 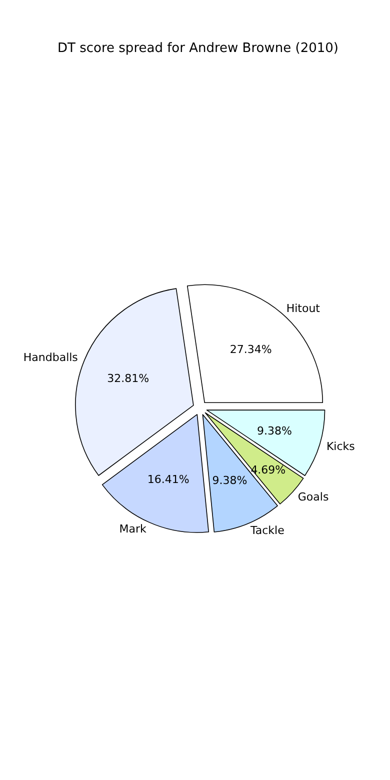 What do you see at coordinates (133, 529) in the screenshot?
I see `slice-label: Mark` at bounding box center [133, 529].